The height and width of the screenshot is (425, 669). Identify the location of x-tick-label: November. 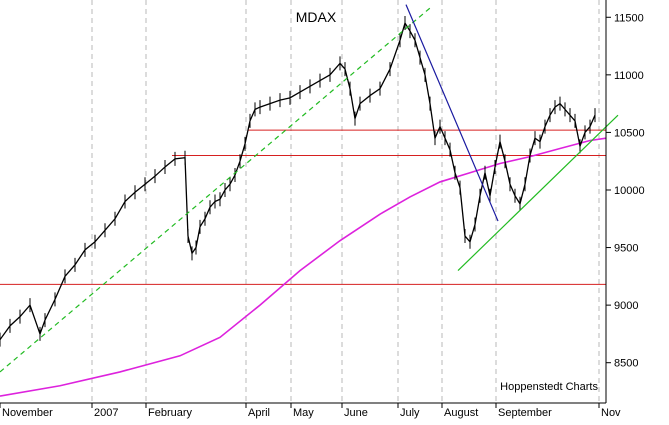
(27, 413).